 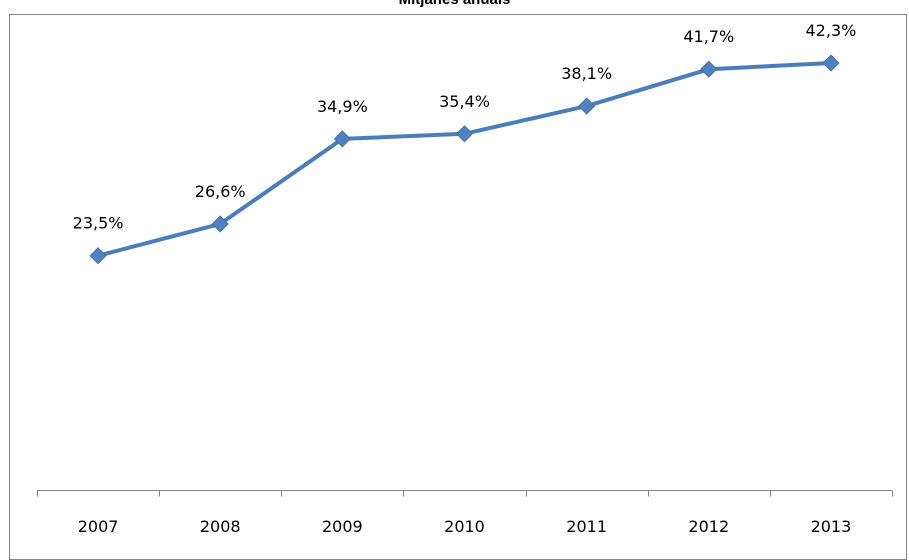 I want to click on chart-title: Mitjanes anuals, so click(x=454, y=4).